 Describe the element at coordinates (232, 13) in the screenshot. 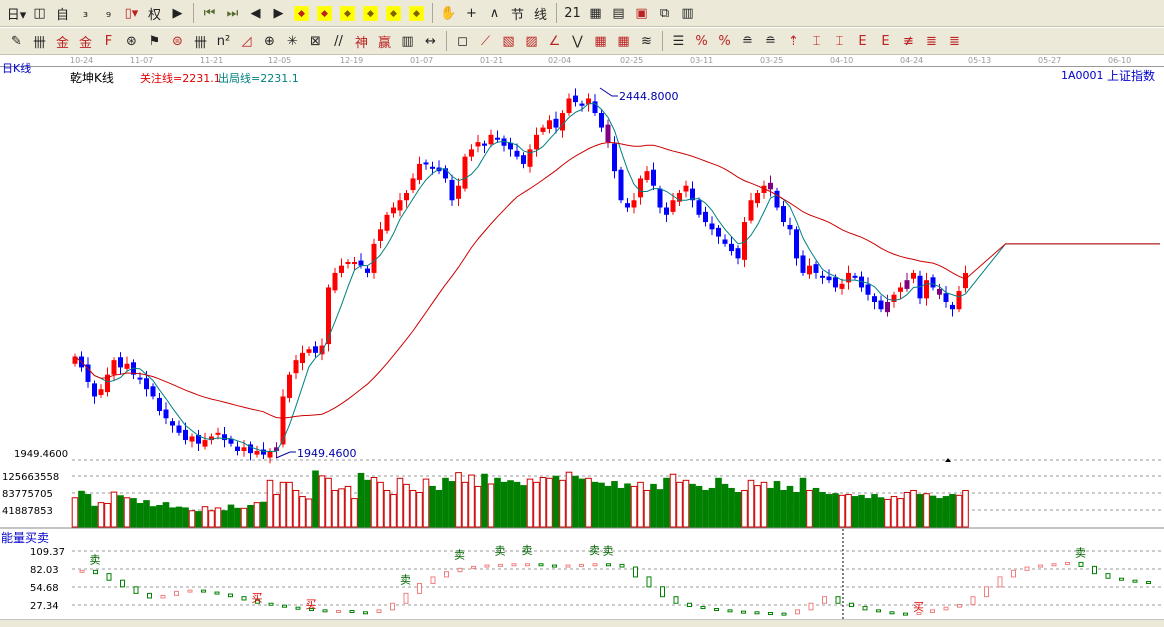

I see `last-icon: ⏭` at that location.